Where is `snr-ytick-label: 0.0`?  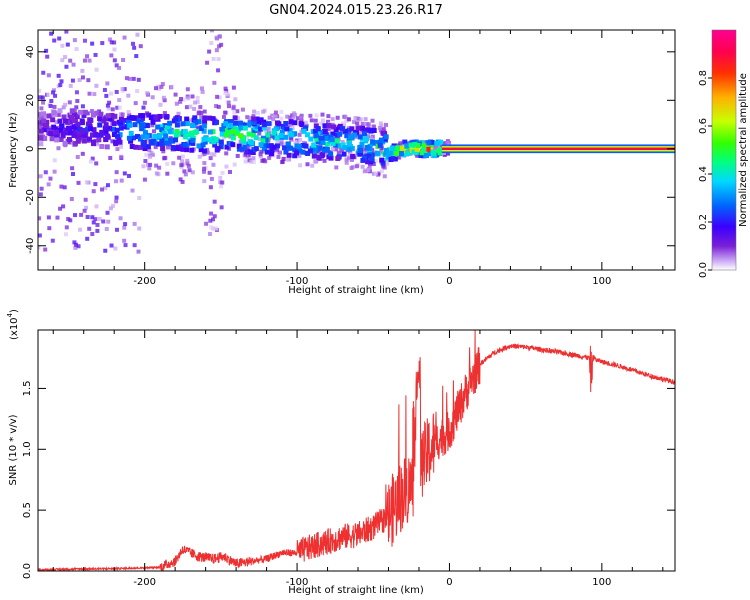 snr-ytick-label: 0.0 is located at coordinates (27, 571).